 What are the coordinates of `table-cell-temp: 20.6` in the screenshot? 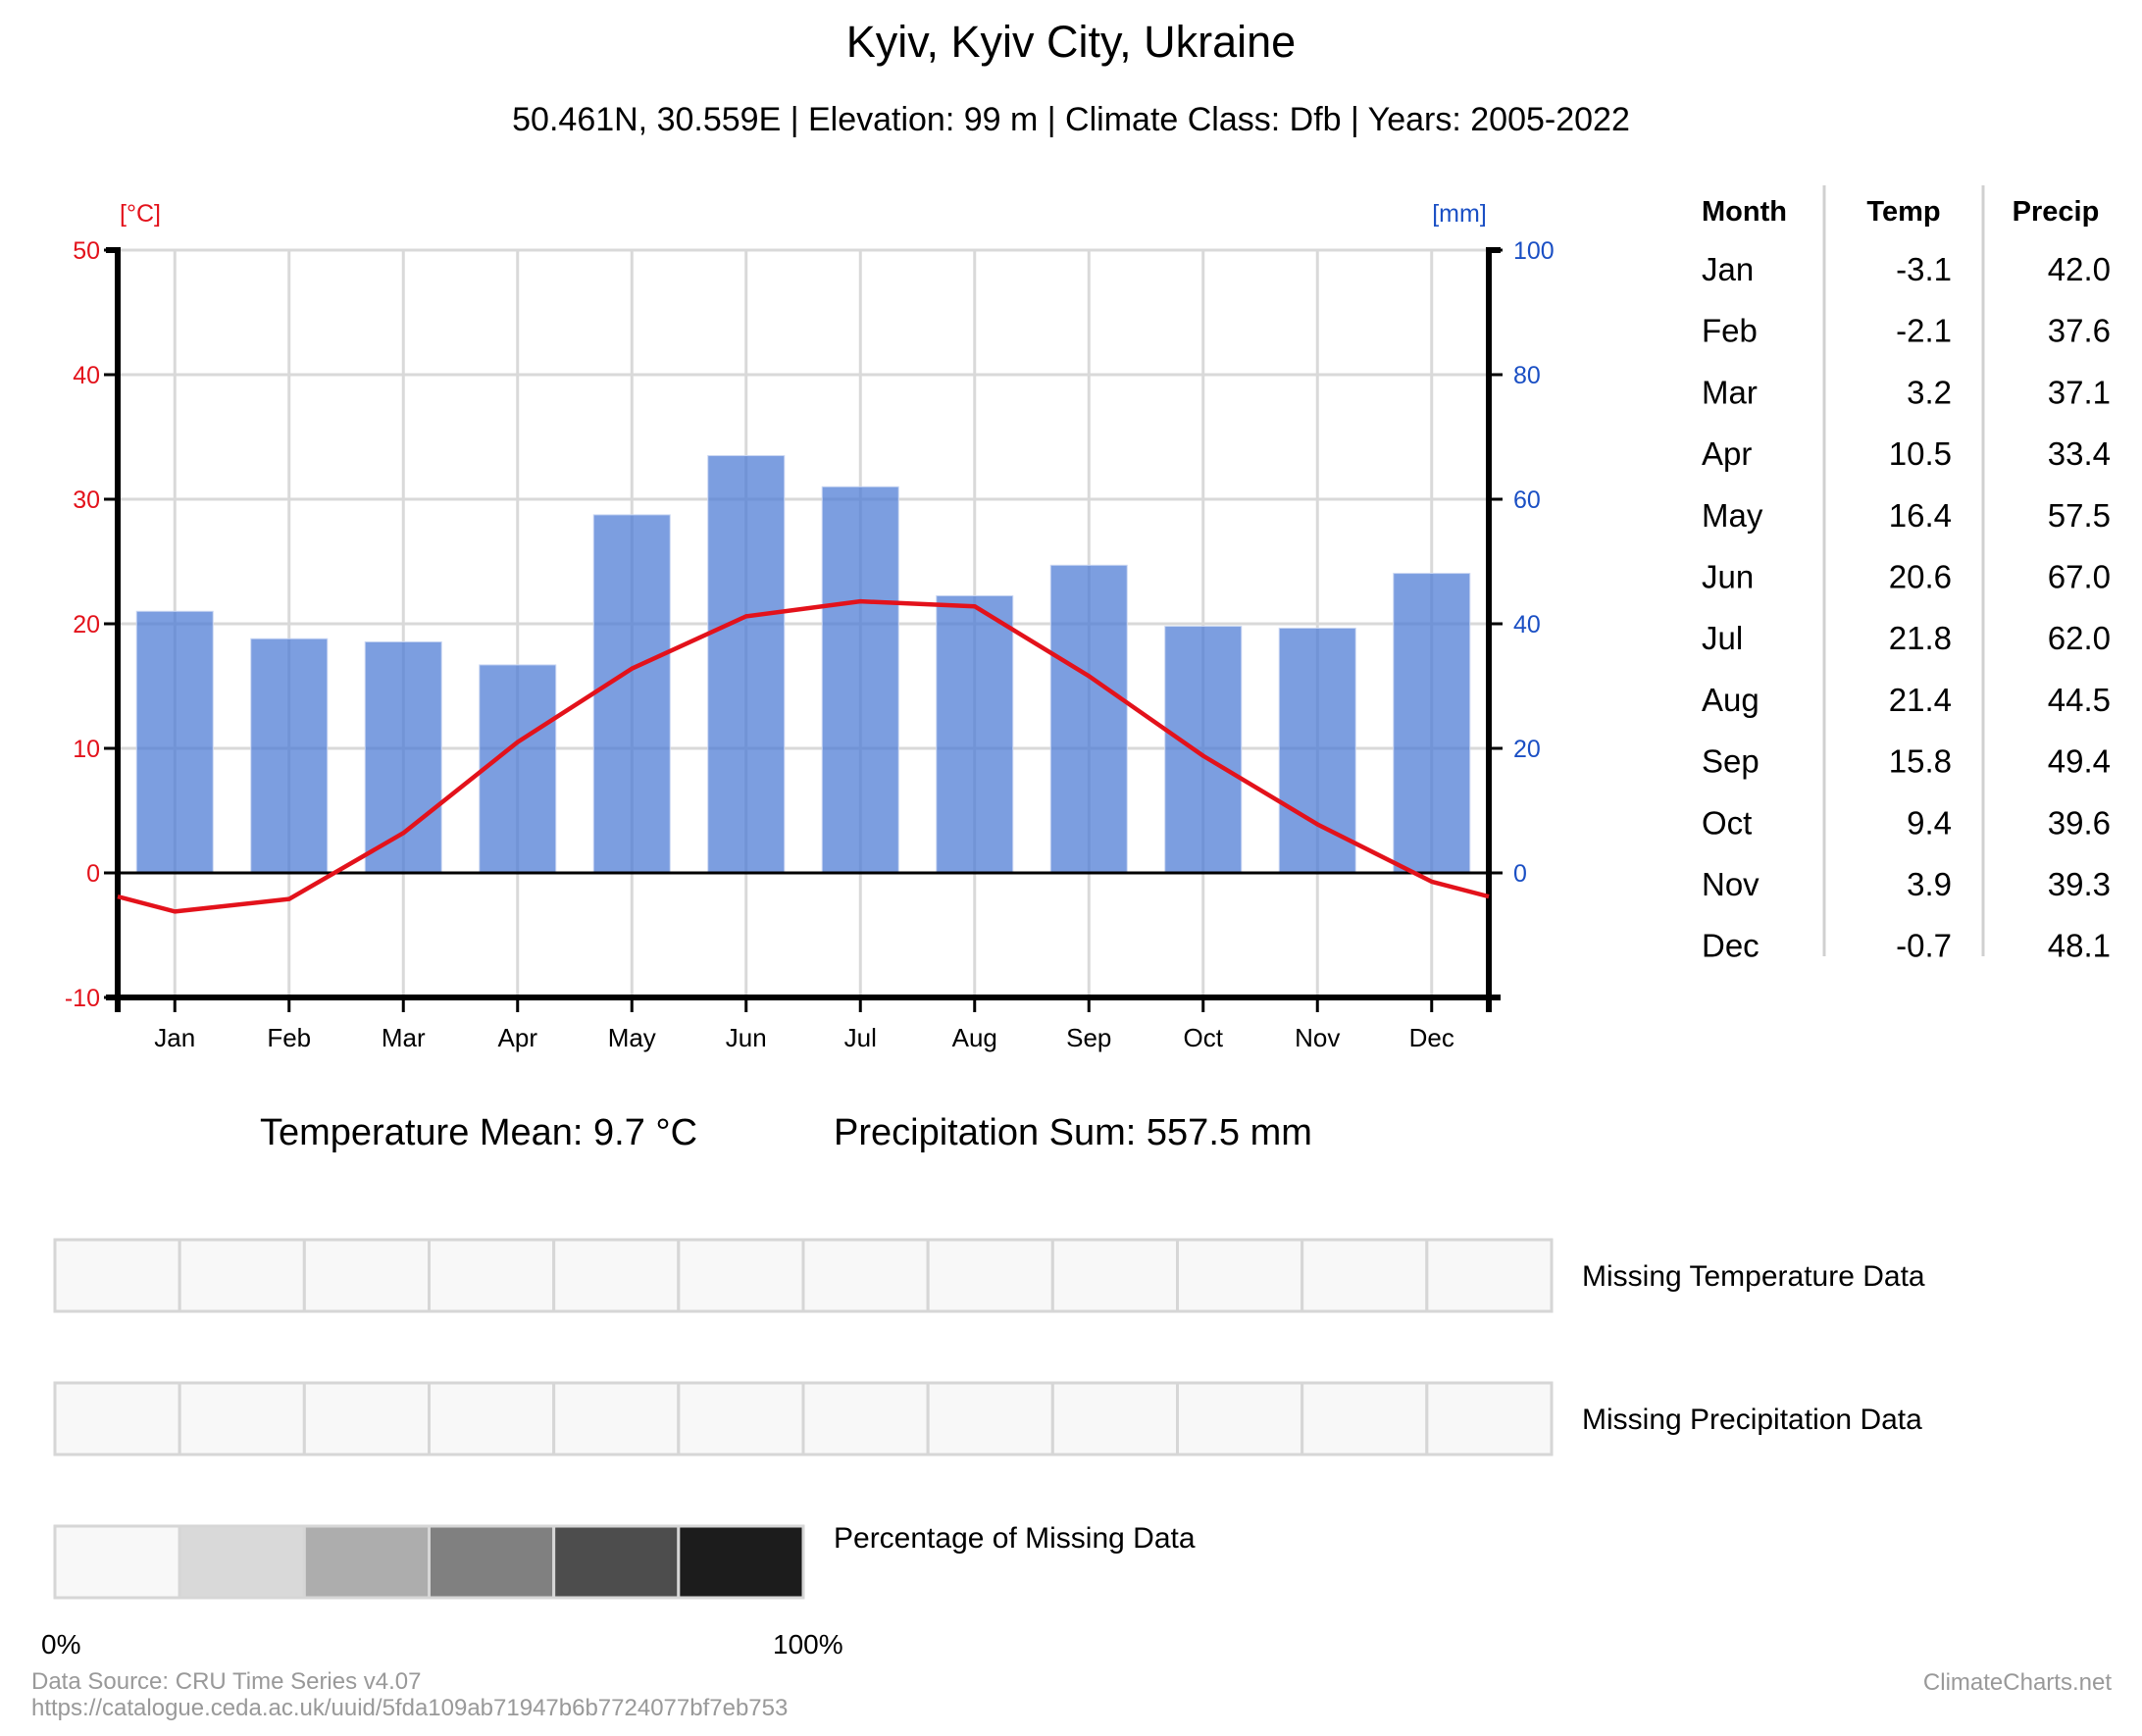 It's located at (1920, 577).